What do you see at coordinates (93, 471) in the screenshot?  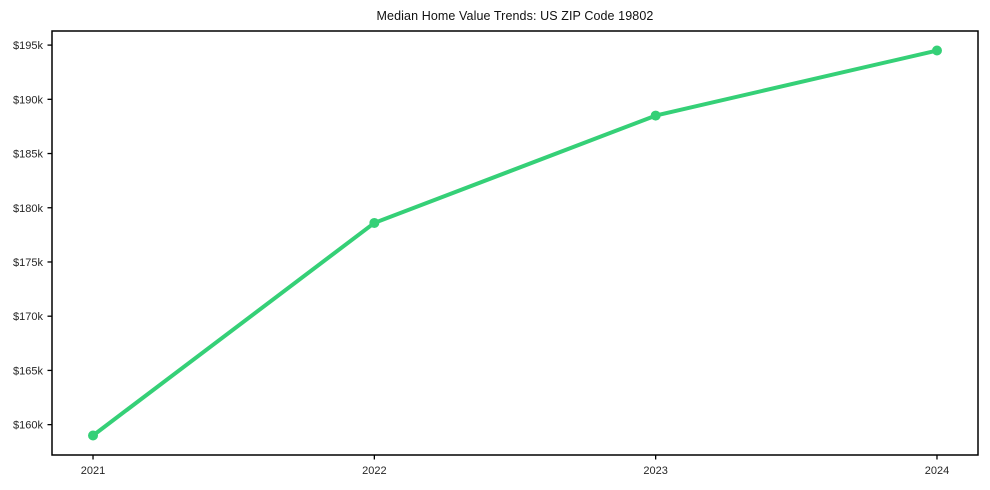 I see `x-axis-tick-label: 2021` at bounding box center [93, 471].